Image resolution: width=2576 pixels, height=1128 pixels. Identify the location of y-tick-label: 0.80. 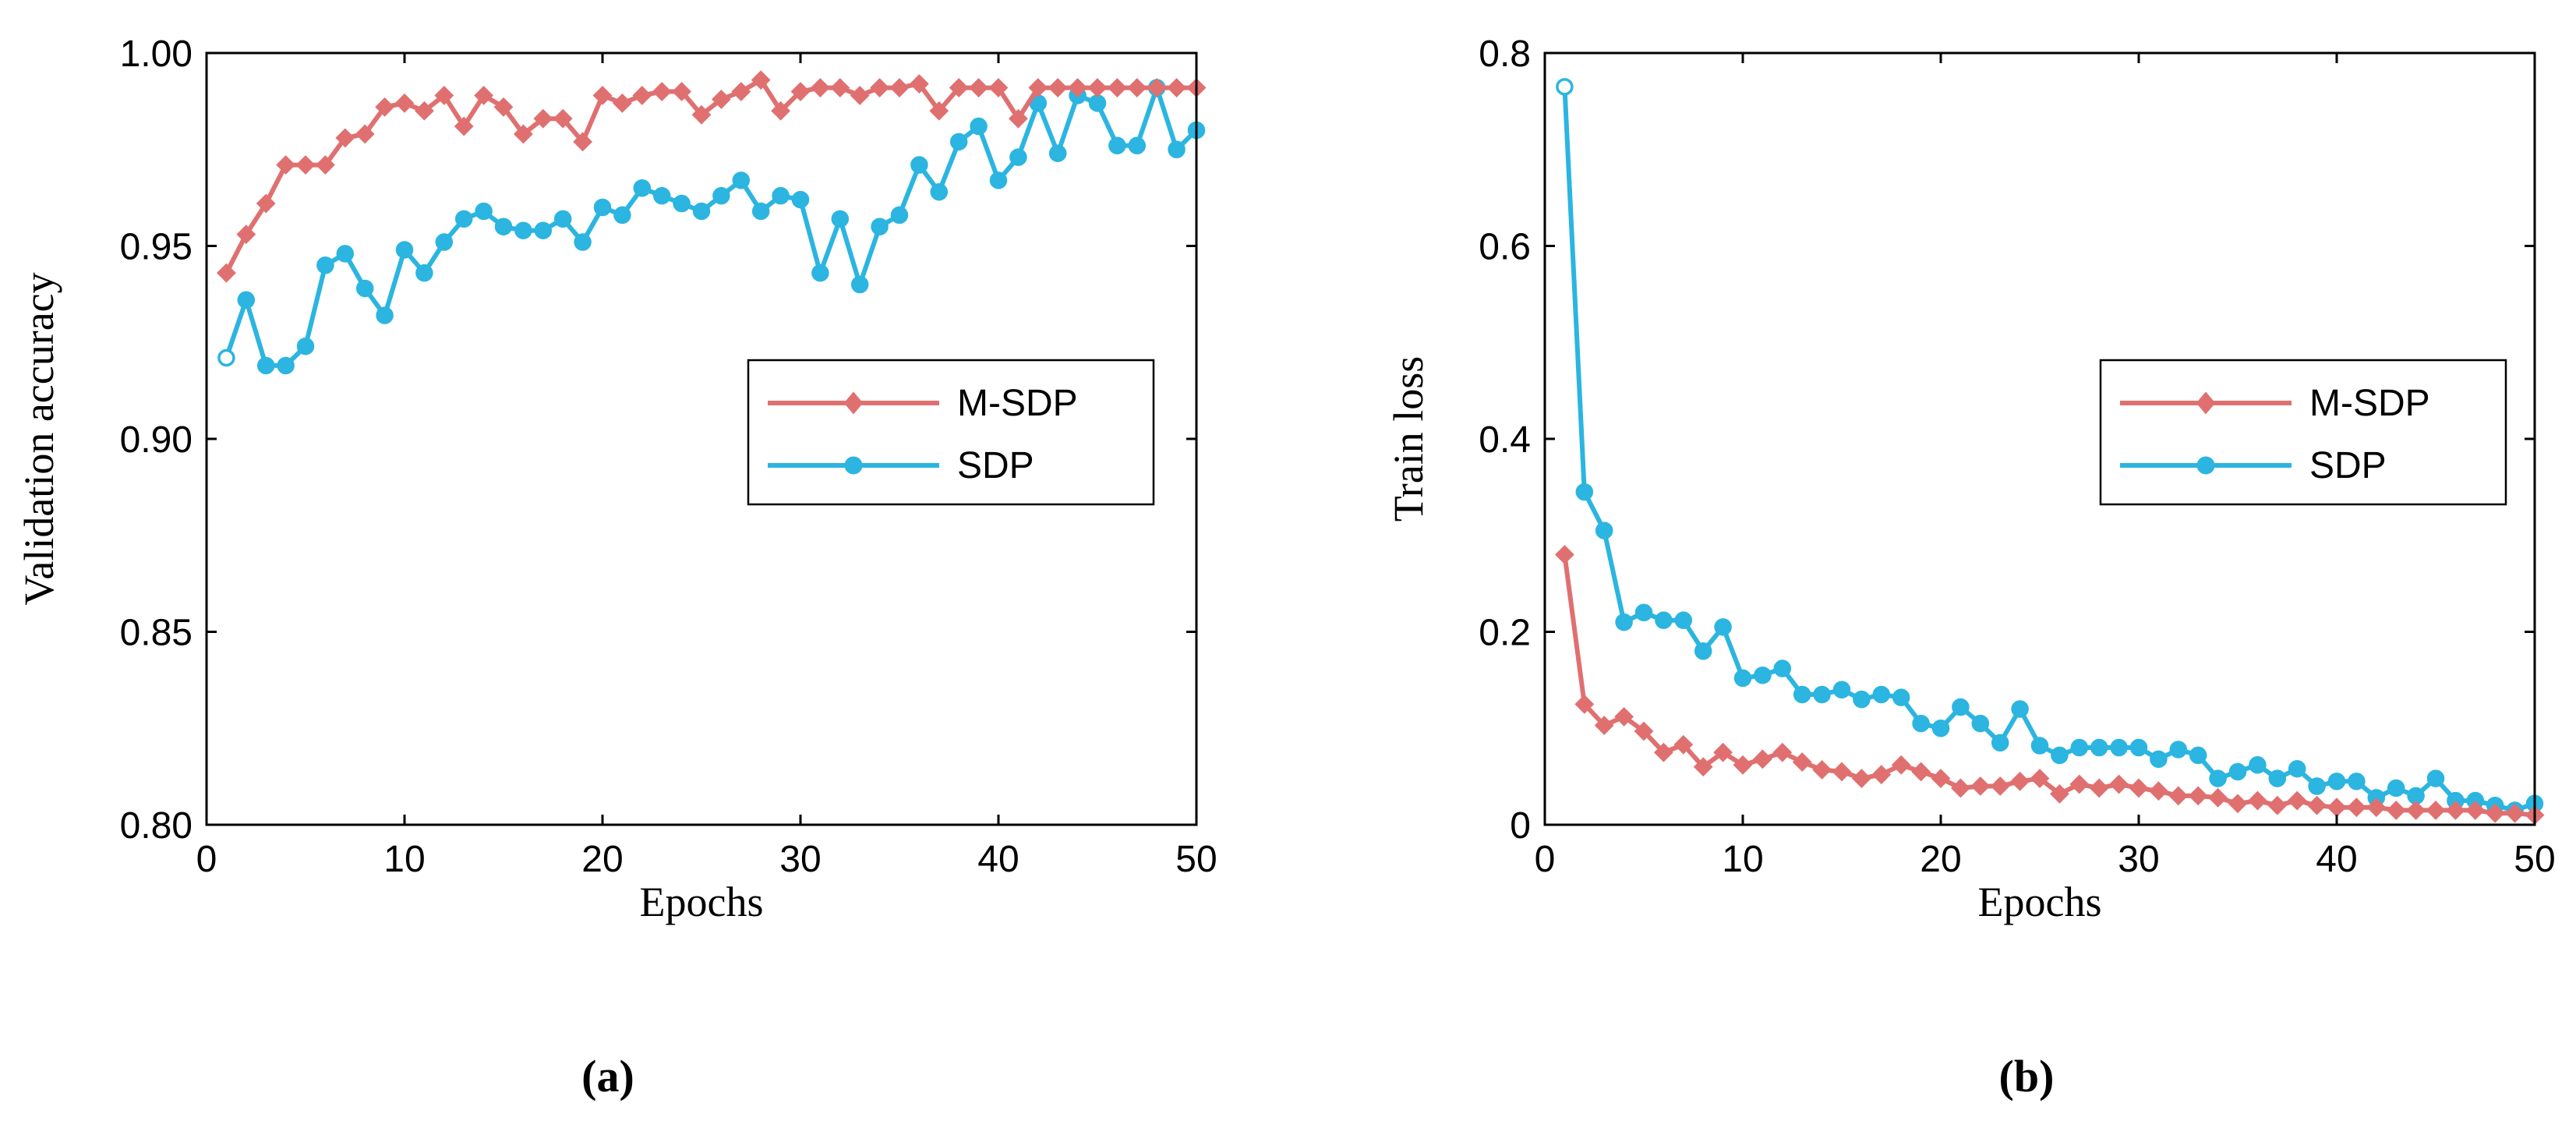
(156, 826).